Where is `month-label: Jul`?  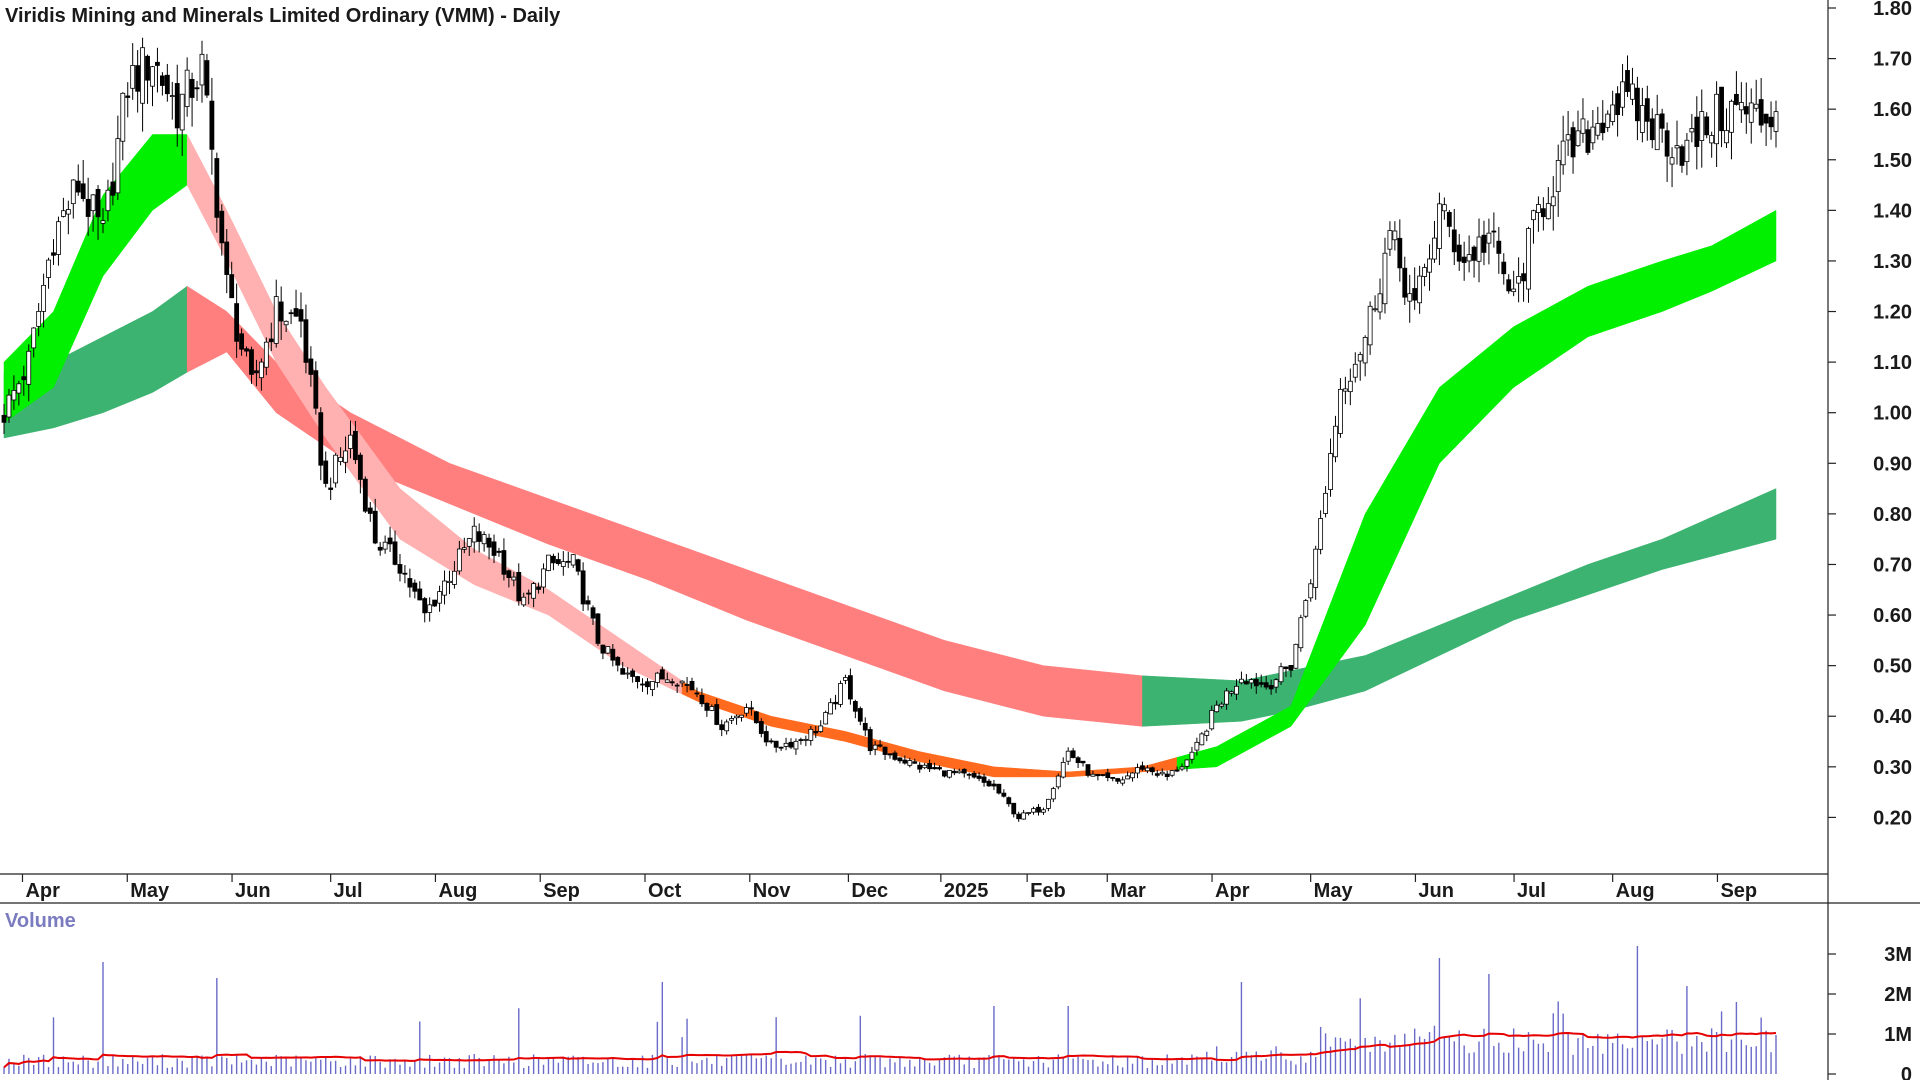 month-label: Jul is located at coordinates (1531, 891).